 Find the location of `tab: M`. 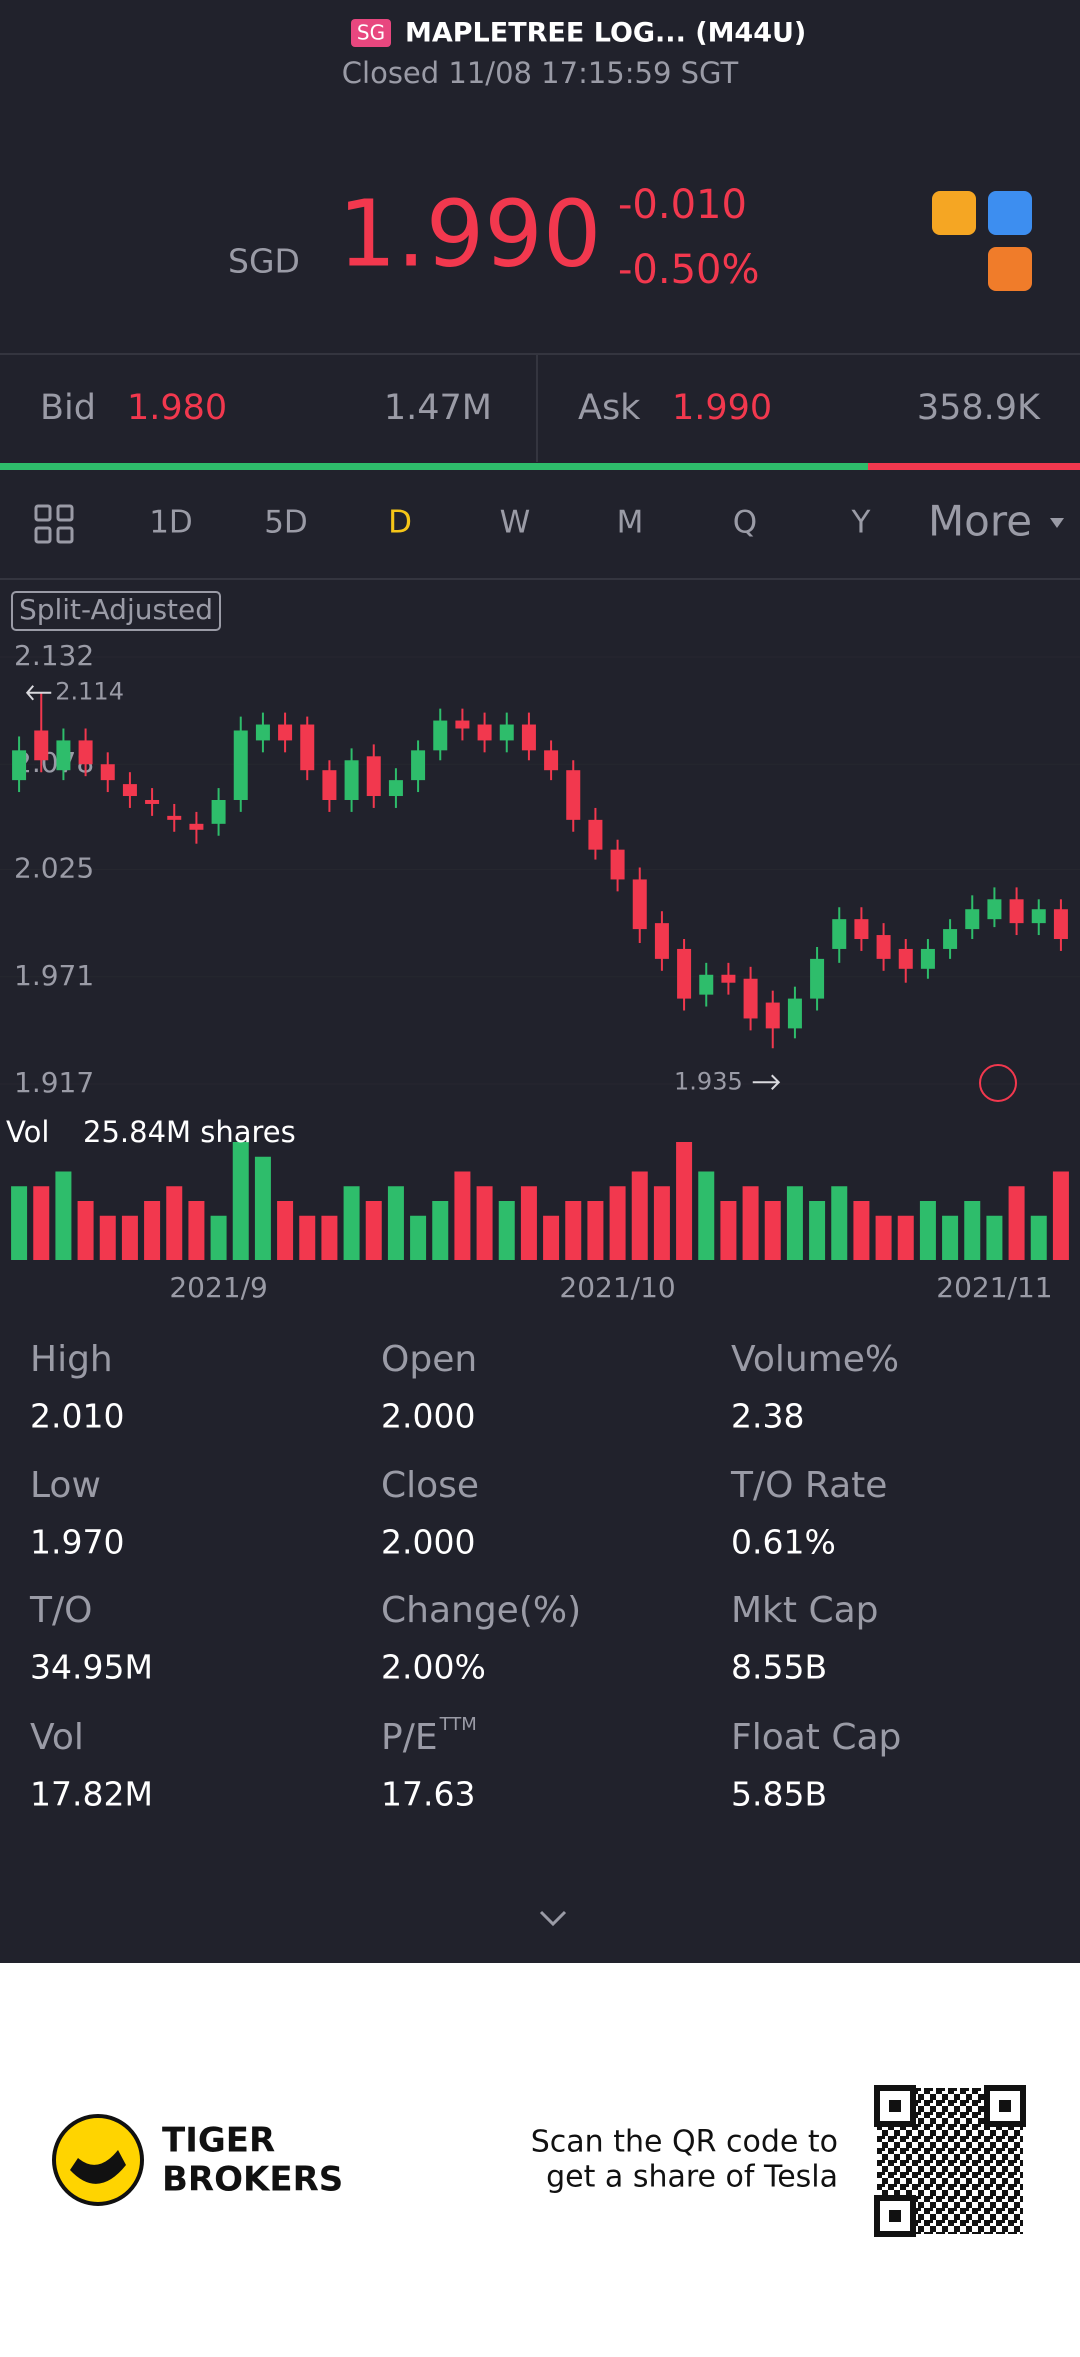

tab: M is located at coordinates (630, 523).